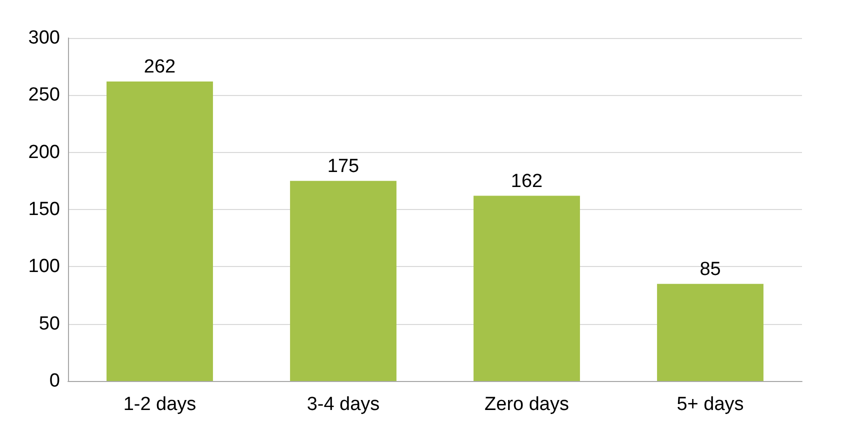  What do you see at coordinates (44, 152) in the screenshot?
I see `y-tick-label: 200` at bounding box center [44, 152].